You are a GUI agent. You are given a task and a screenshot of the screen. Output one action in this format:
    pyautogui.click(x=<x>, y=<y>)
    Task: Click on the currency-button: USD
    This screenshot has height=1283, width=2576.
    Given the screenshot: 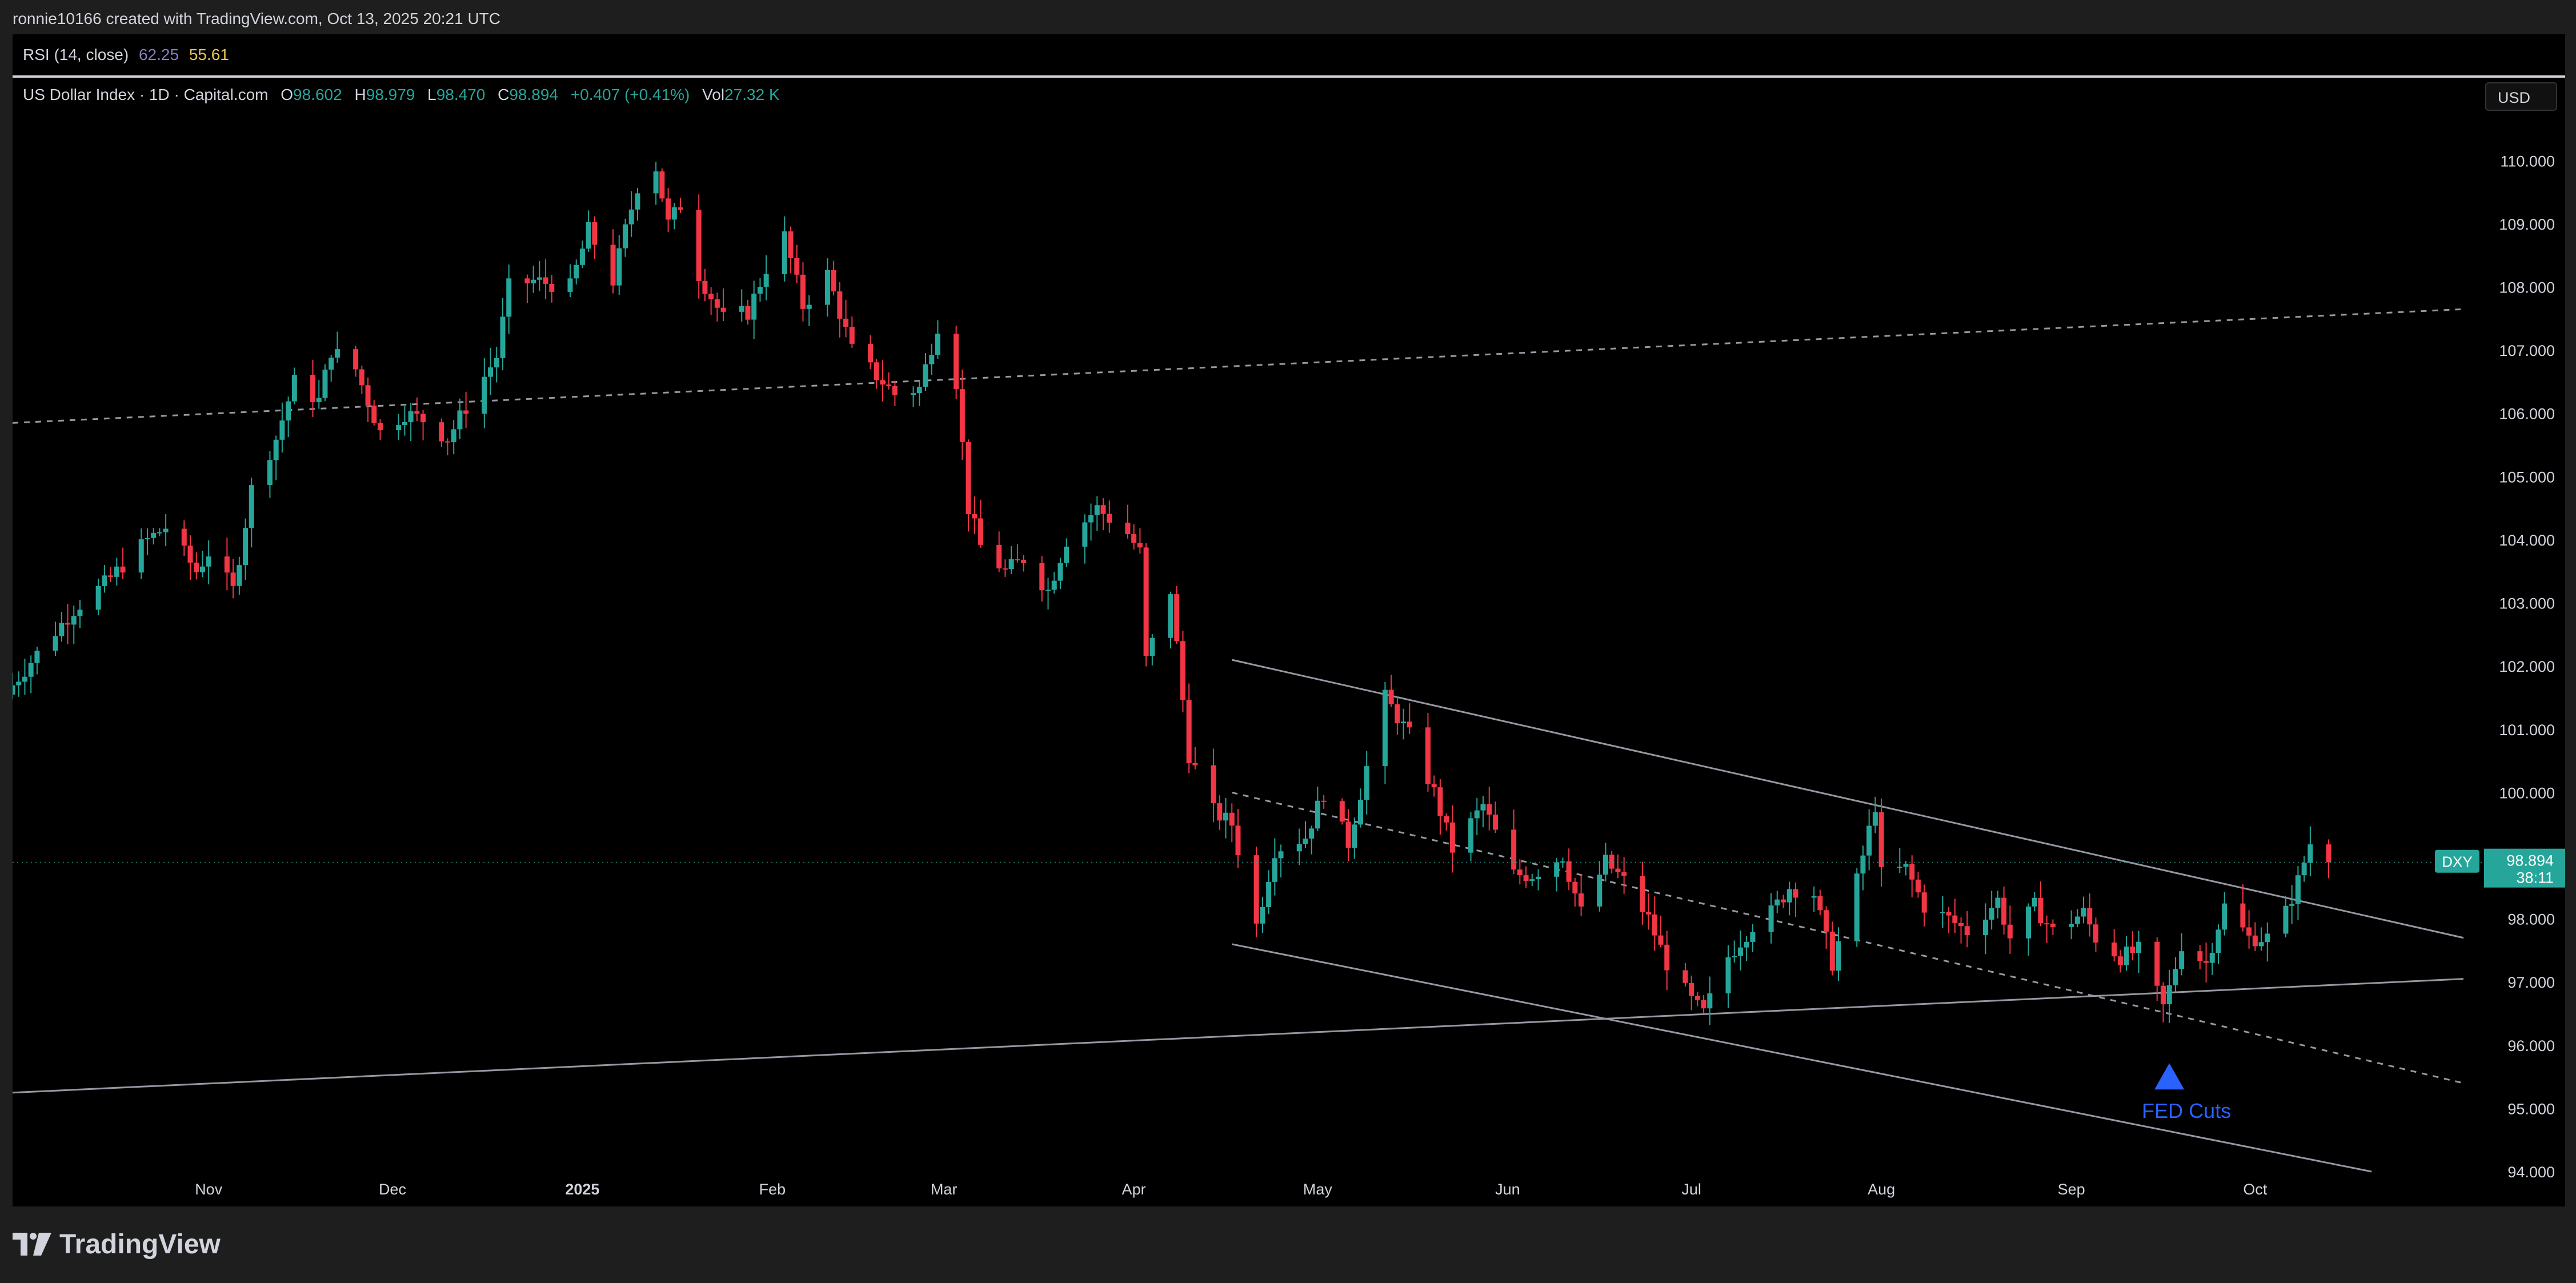 What is the action you would take?
    pyautogui.click(x=2521, y=96)
    